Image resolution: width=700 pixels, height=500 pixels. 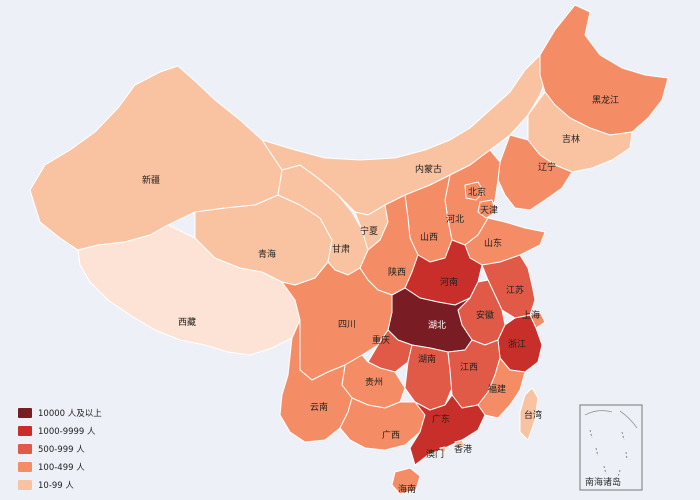 I want to click on province-hainan, so click(x=406, y=481).